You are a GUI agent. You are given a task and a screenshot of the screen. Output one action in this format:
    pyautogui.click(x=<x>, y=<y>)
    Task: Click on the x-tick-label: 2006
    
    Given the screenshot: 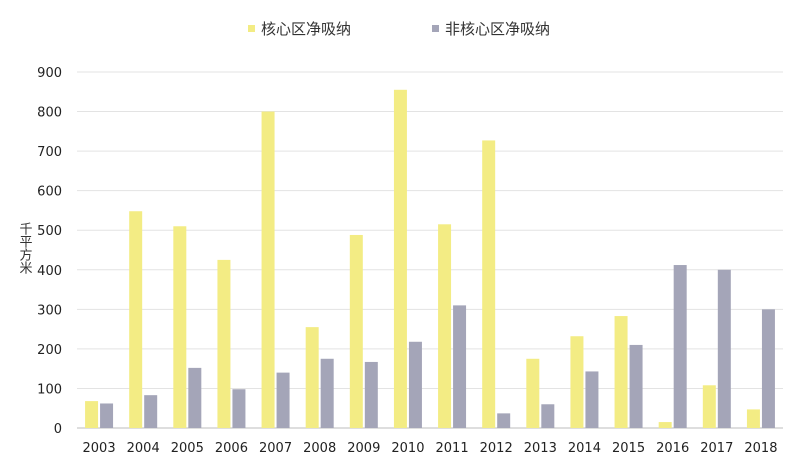 What is the action you would take?
    pyautogui.click(x=231, y=448)
    